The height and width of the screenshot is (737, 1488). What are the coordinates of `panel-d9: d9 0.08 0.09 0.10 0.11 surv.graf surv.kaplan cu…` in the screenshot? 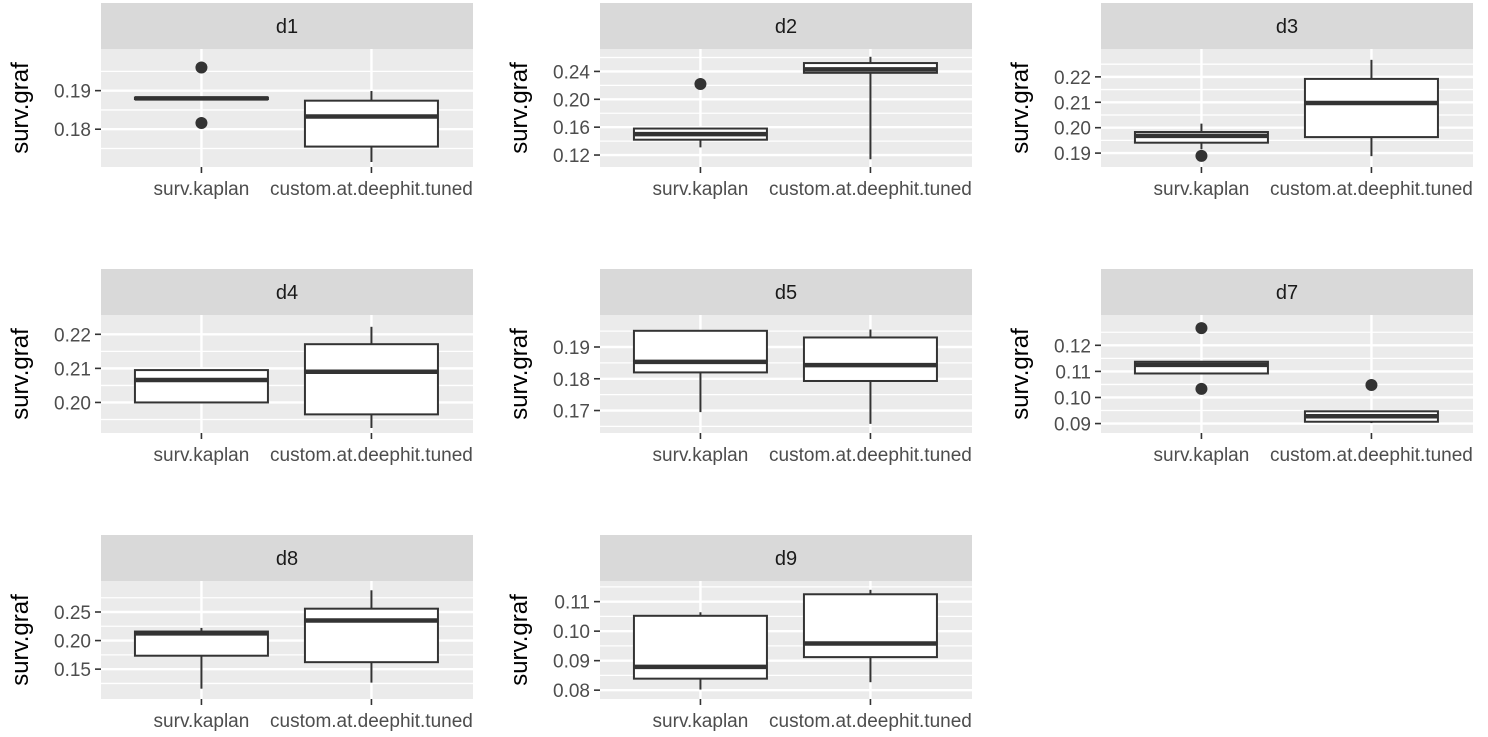 It's located at (739, 633).